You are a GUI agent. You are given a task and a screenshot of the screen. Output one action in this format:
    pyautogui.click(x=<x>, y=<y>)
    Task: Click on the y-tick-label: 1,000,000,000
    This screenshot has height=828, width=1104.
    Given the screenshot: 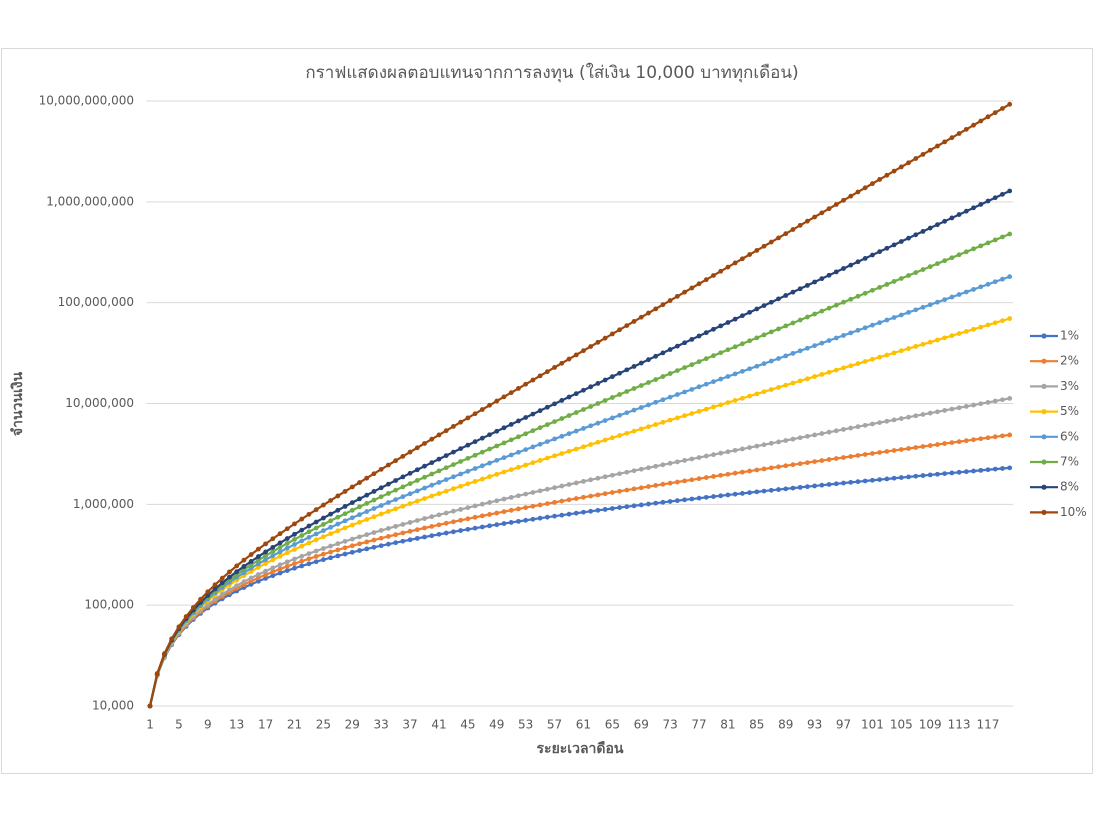 What is the action you would take?
    pyautogui.click(x=90, y=201)
    